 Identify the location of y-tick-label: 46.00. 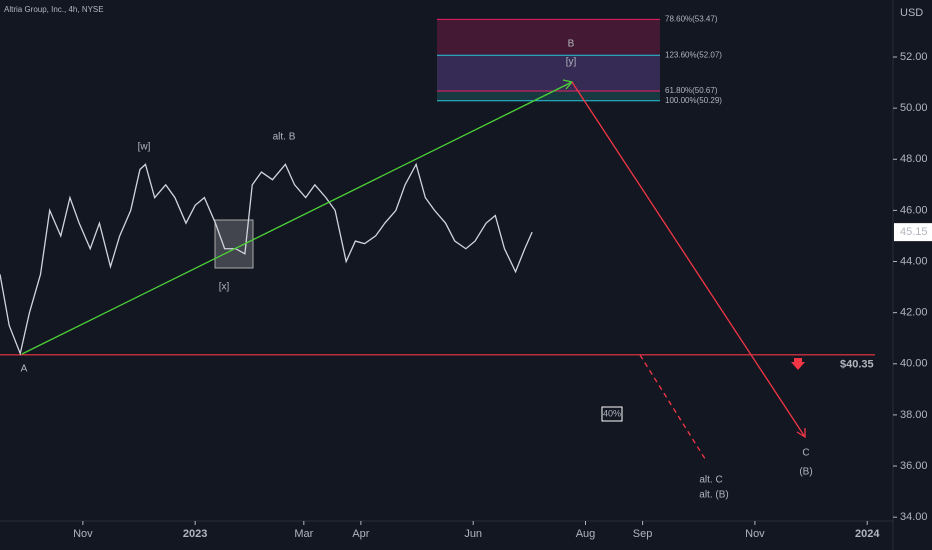
(914, 210).